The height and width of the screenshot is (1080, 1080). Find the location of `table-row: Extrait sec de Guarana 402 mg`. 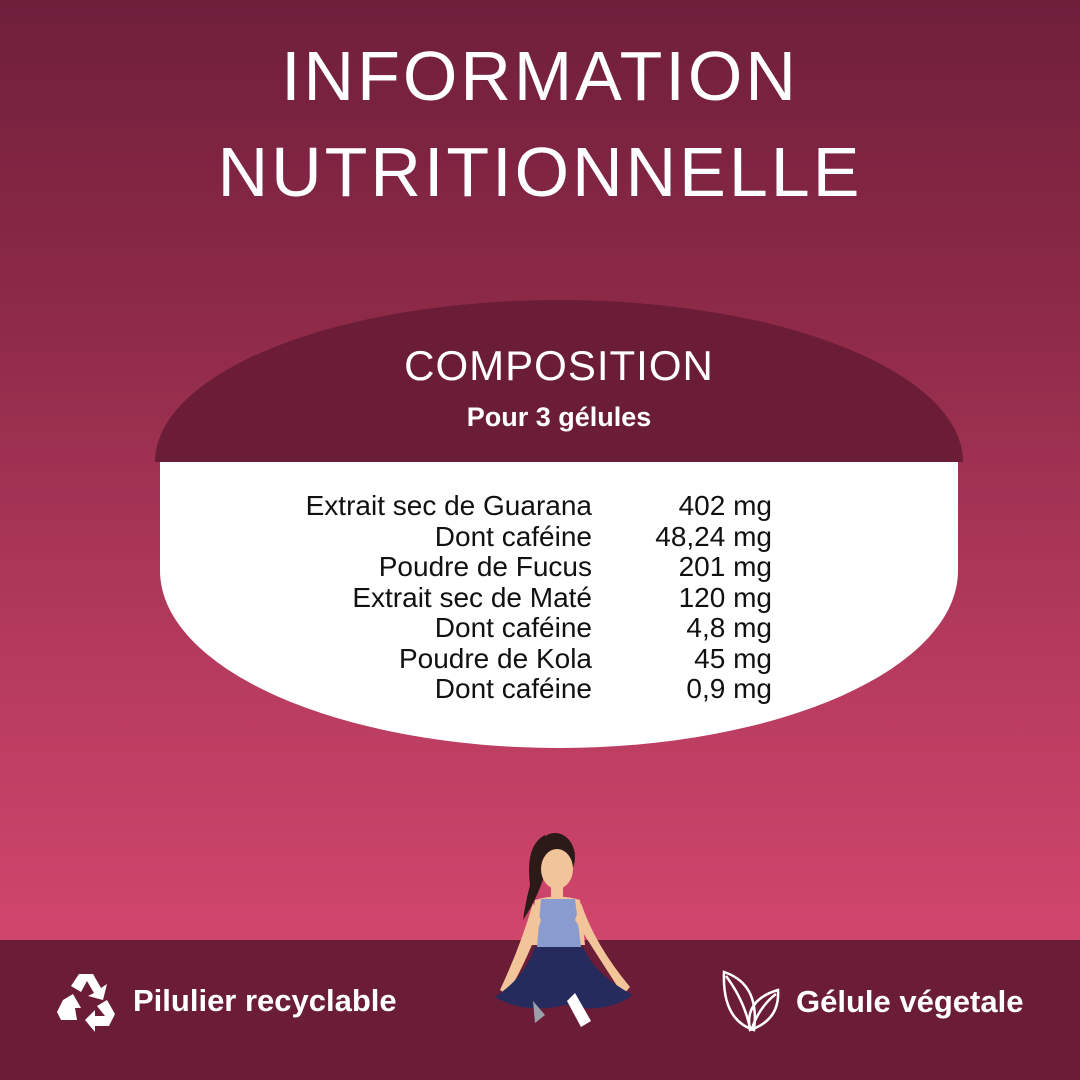

table-row: Extrait sec de Guarana 402 mg is located at coordinates (538, 505).